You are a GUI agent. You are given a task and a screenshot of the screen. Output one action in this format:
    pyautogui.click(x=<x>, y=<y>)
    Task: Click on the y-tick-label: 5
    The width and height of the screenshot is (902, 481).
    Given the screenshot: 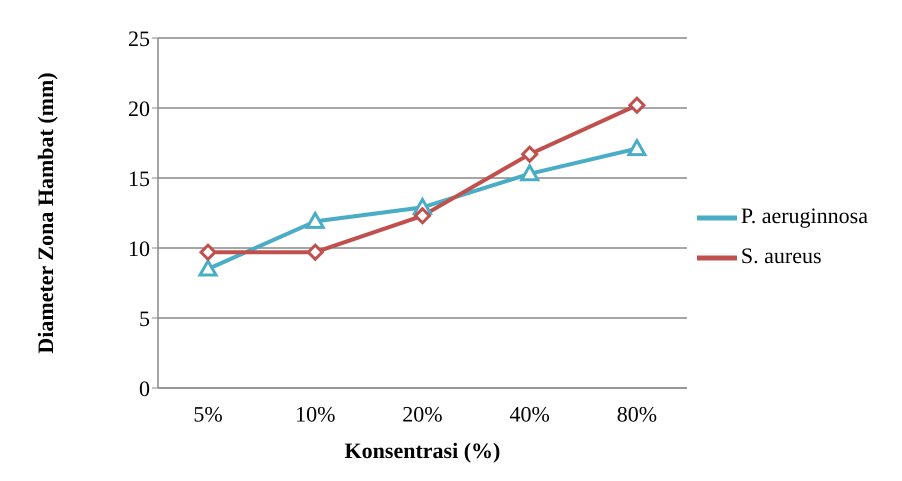 What is the action you would take?
    pyautogui.click(x=144, y=318)
    